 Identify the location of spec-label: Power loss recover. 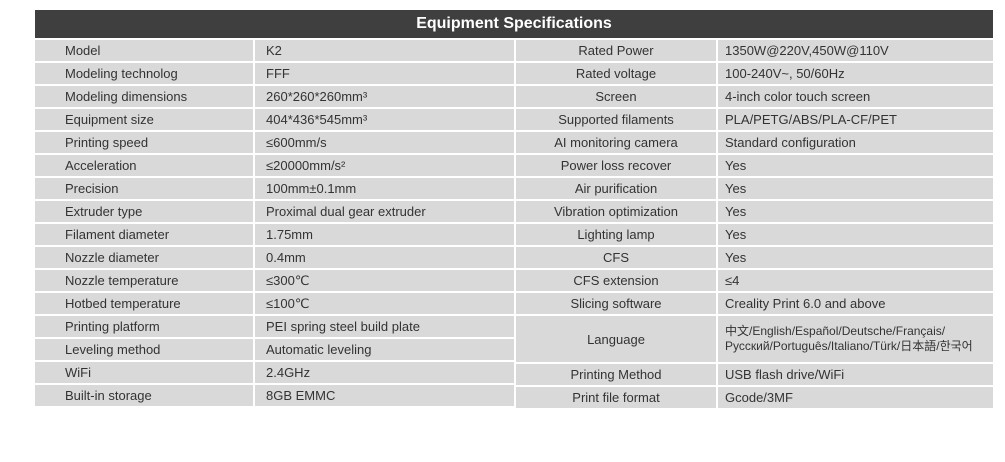
(616, 166).